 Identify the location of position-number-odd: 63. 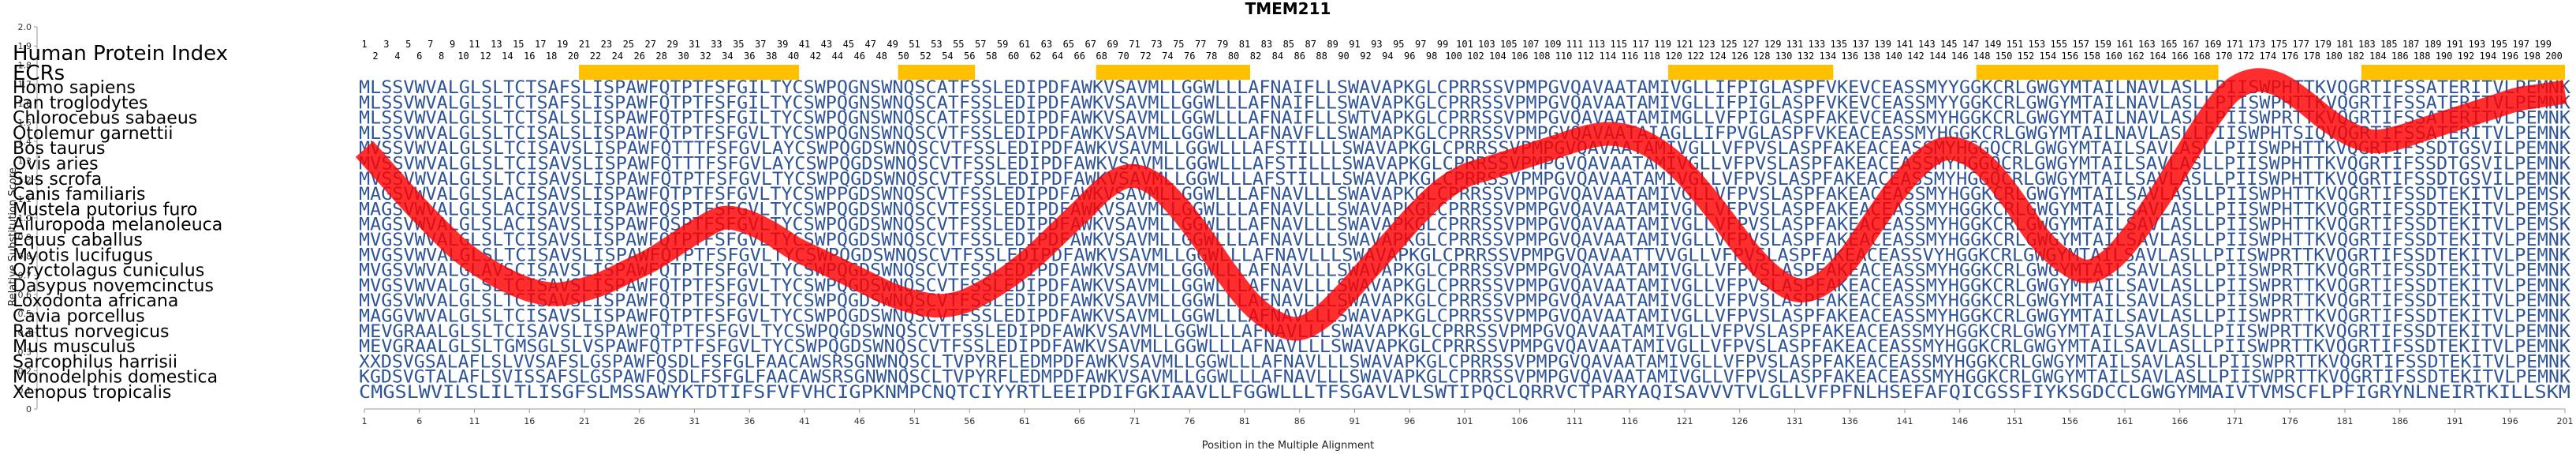
(1046, 44).